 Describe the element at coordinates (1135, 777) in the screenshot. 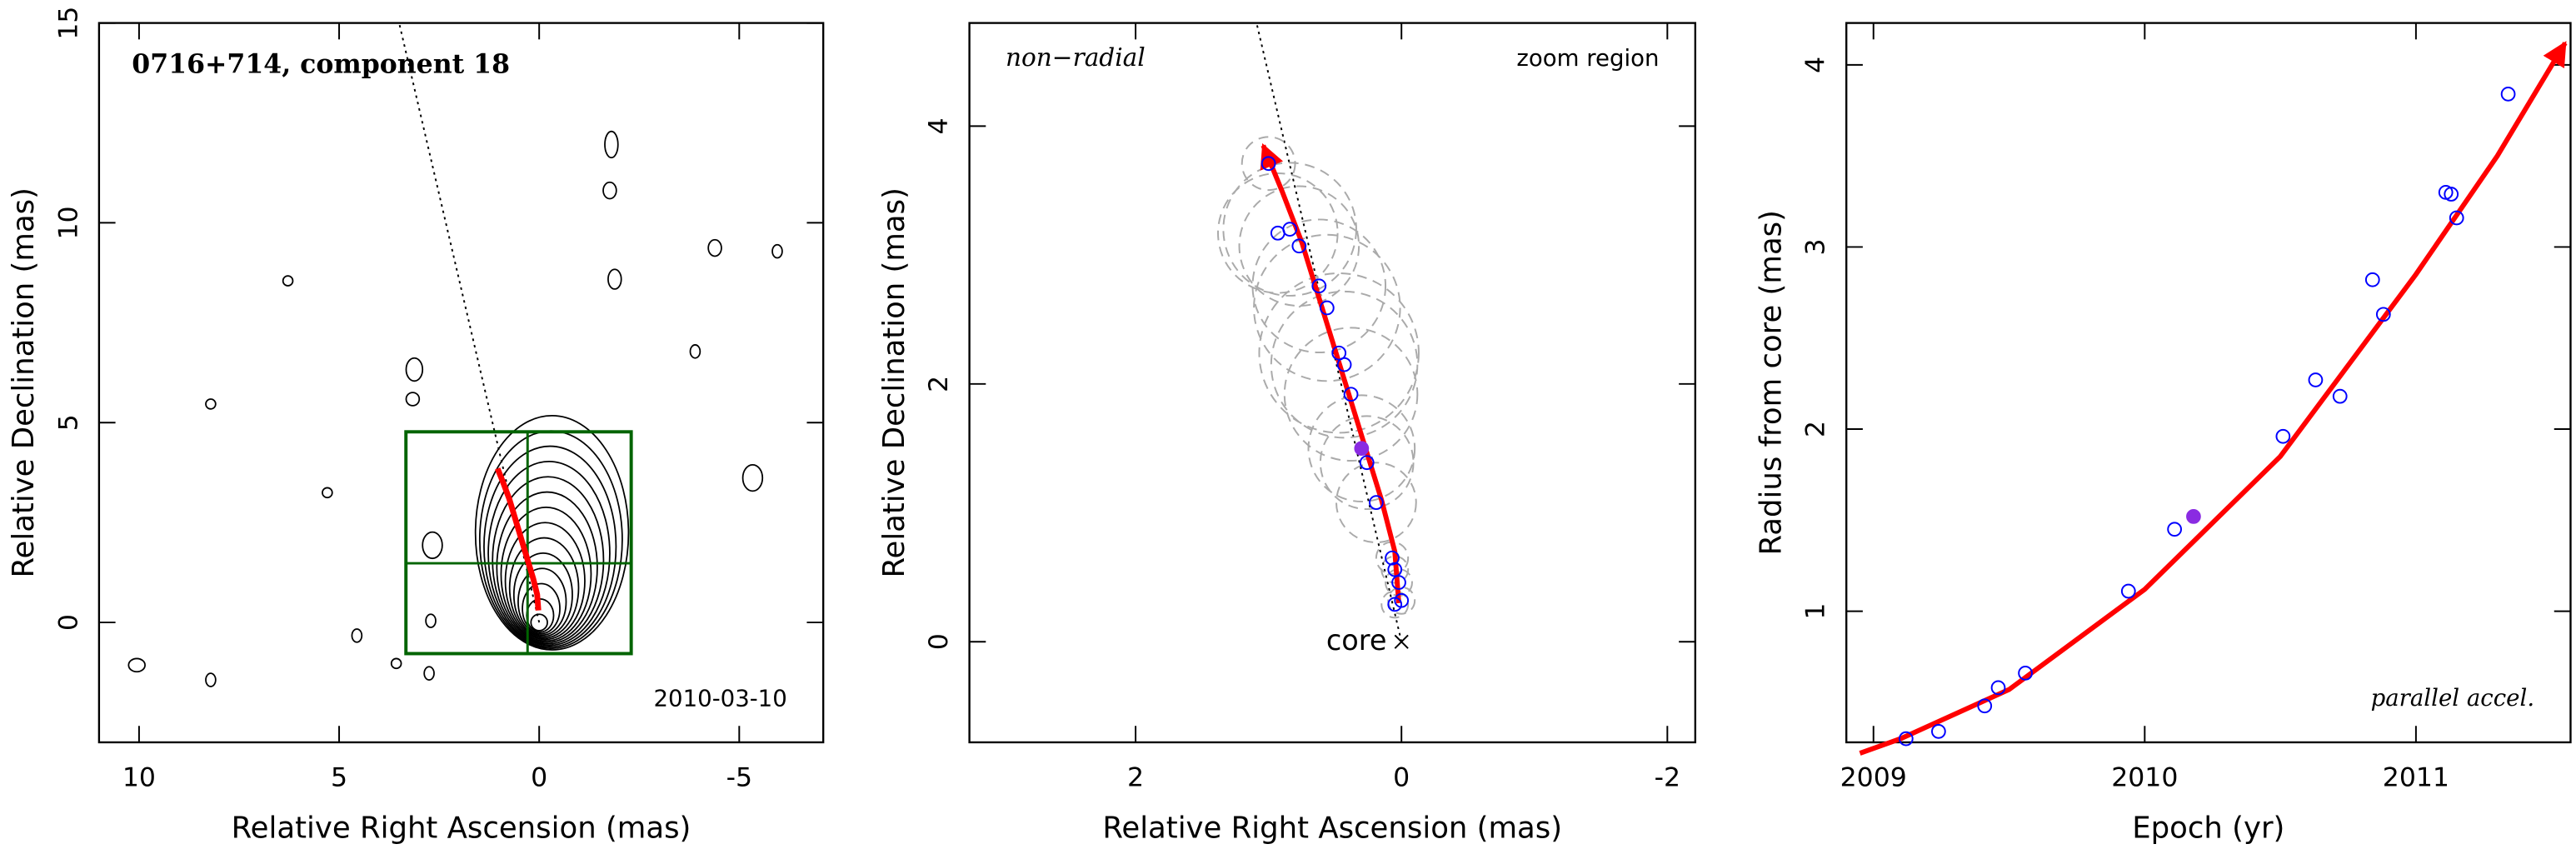

I see `x-tick-label: 2` at that location.